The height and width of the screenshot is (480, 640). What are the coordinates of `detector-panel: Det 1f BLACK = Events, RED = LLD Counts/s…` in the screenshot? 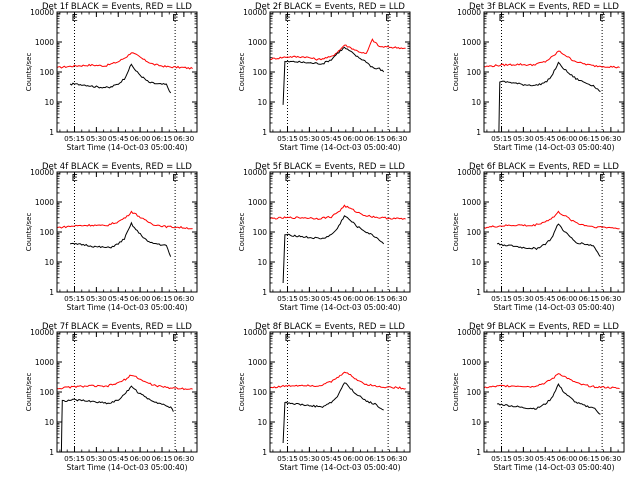 It's located at (111, 77).